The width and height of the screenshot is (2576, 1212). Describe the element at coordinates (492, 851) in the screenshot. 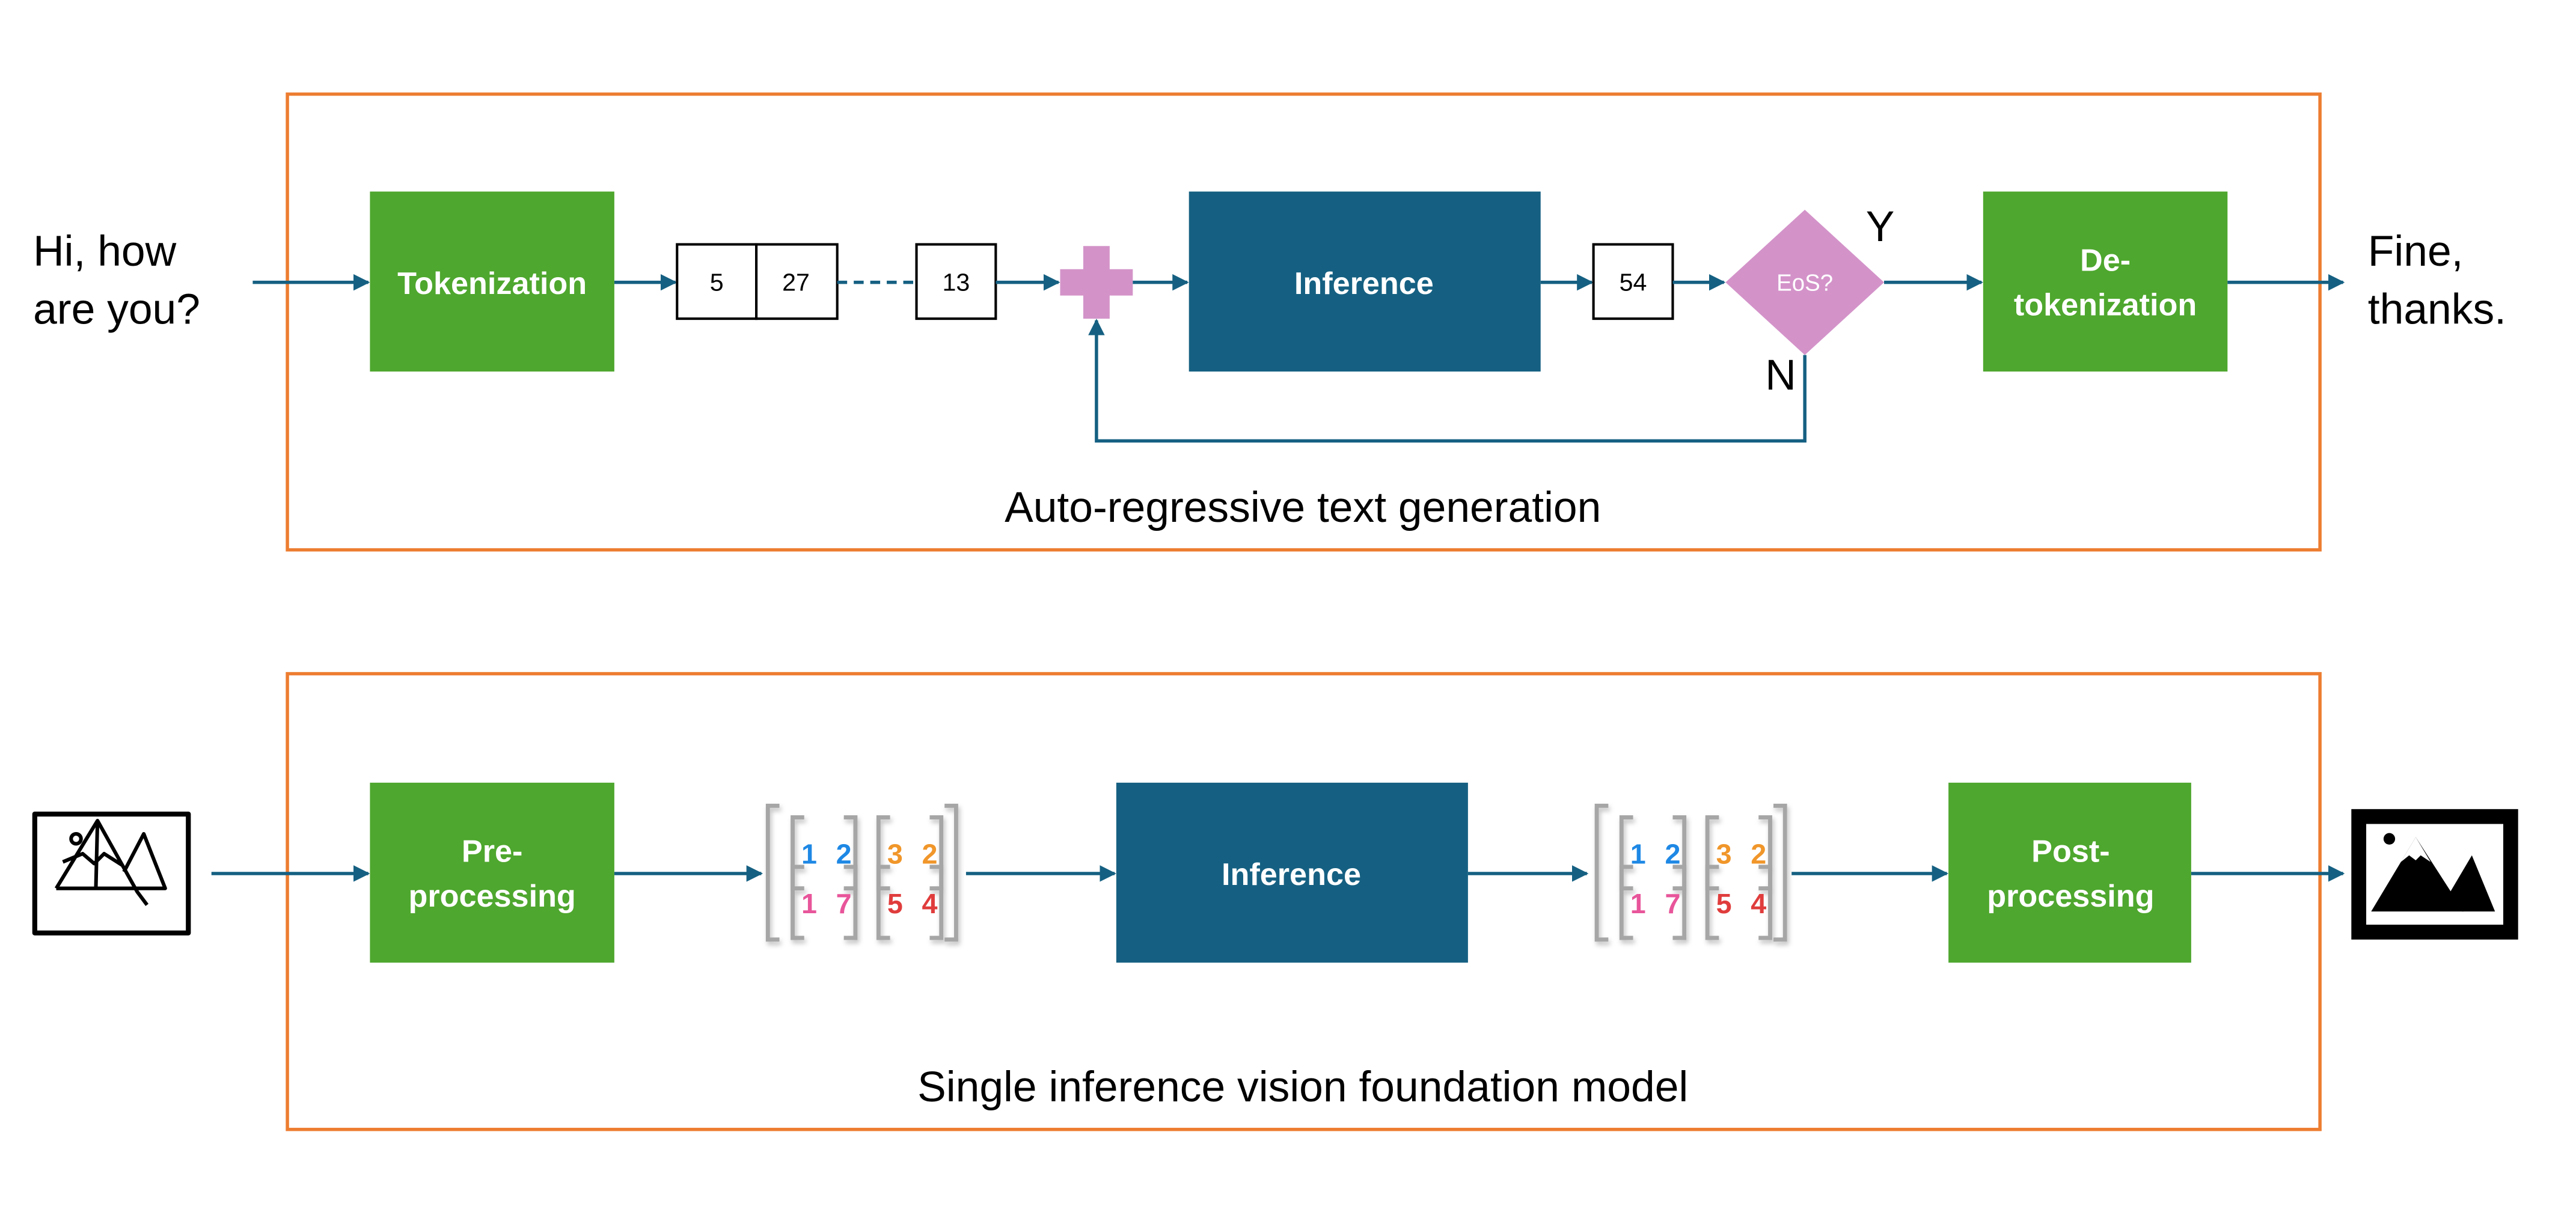

I see `preprocessing-label-1: Pre-` at that location.